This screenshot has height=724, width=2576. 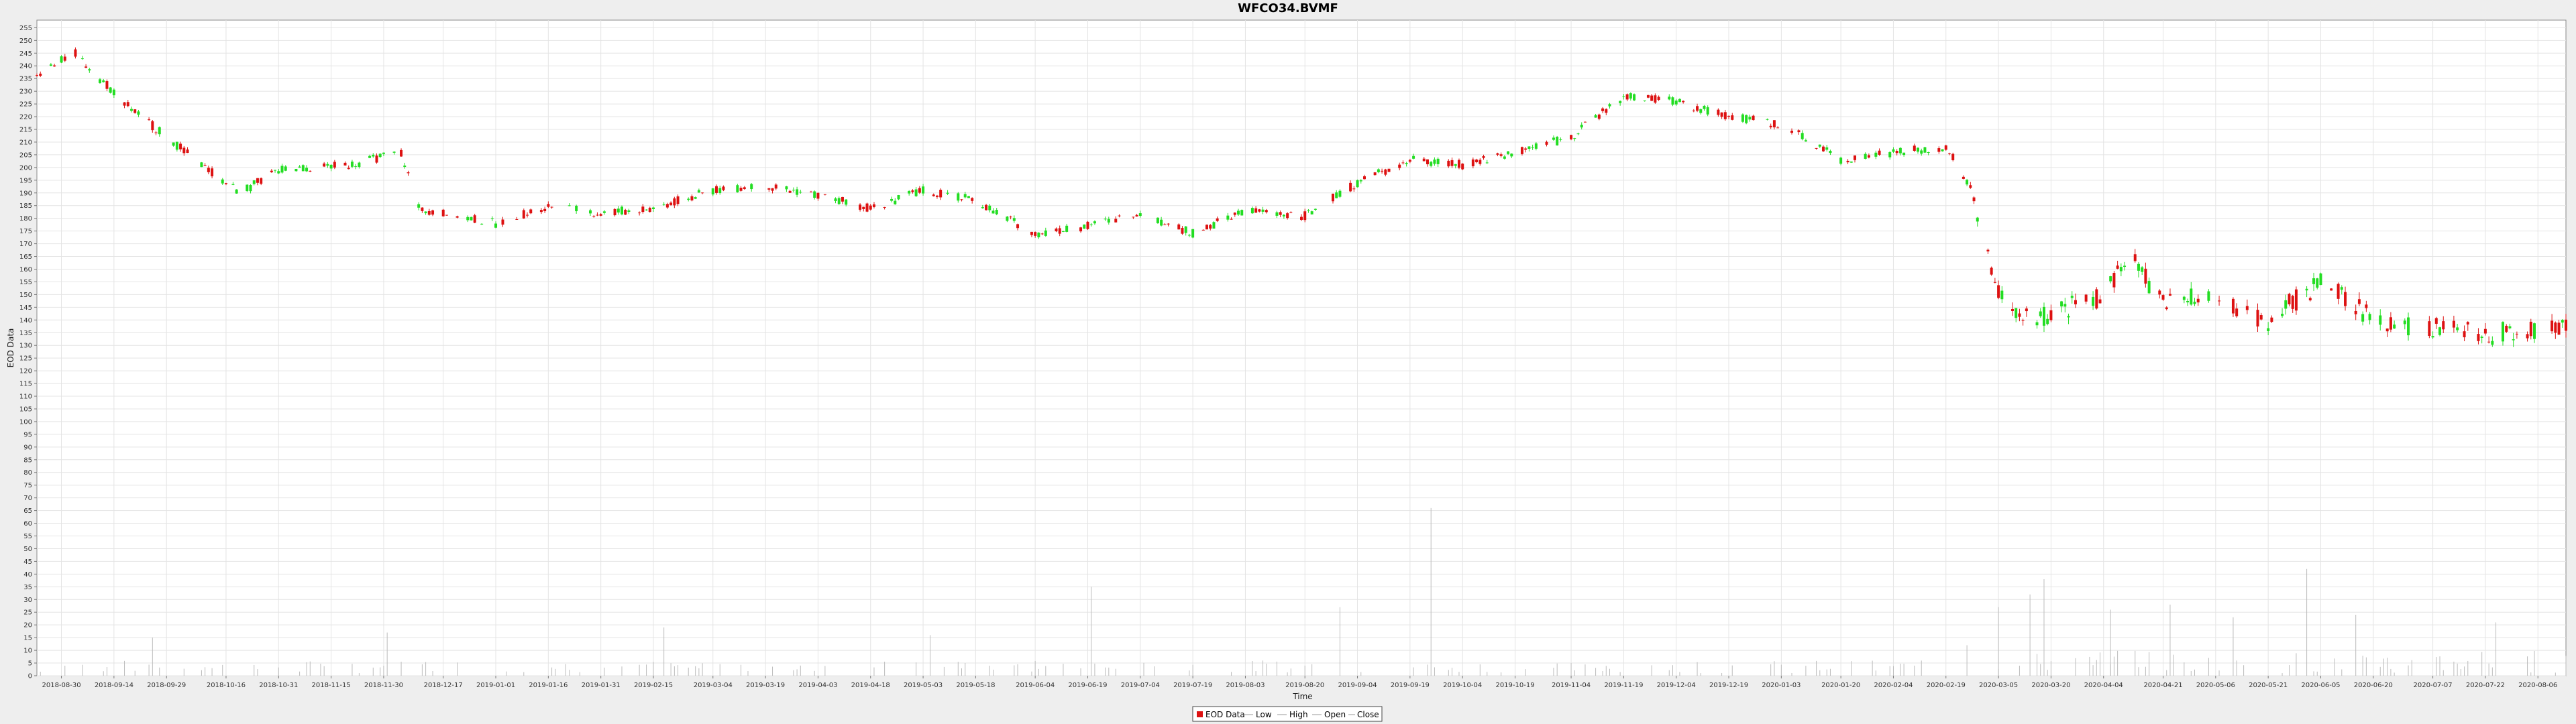 I want to click on x-tick-label: 2020-01-20, so click(x=1840, y=685).